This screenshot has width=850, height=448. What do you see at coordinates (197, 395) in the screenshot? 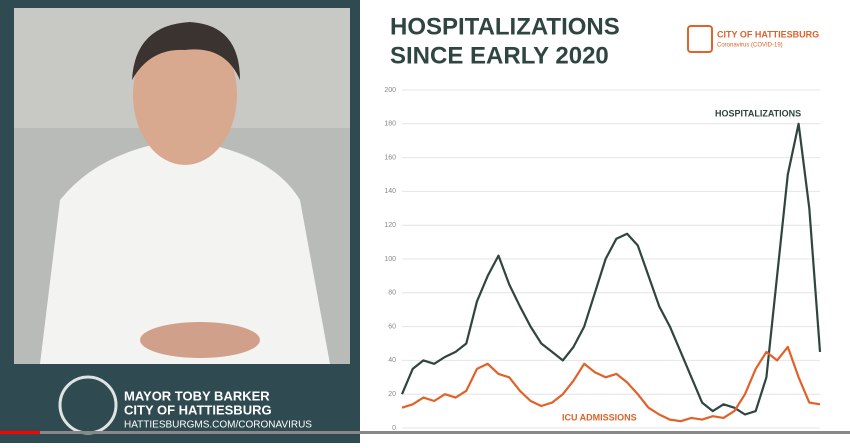
I see `caption-name: MAYOR TOBY BARKER` at bounding box center [197, 395].